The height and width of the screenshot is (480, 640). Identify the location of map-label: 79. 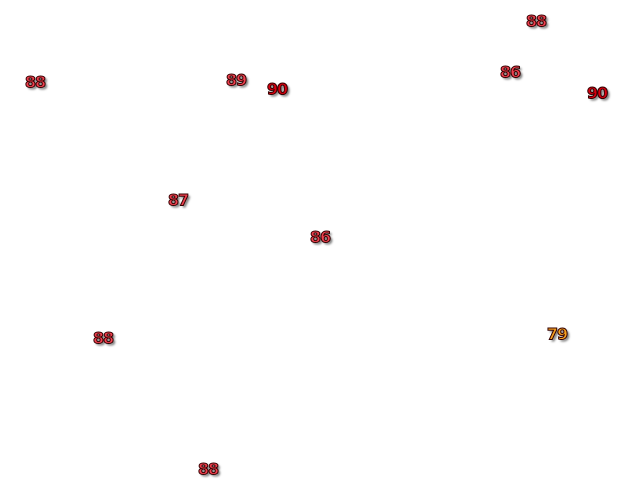
(557, 334).